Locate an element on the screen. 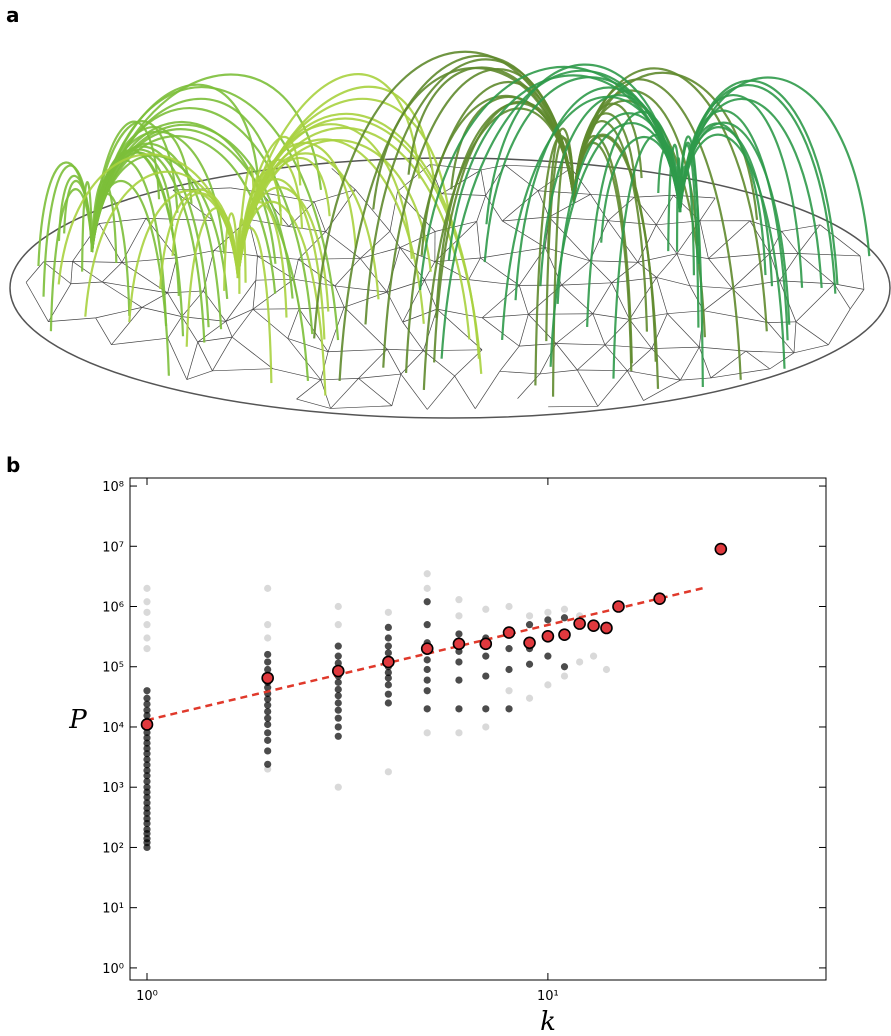 This screenshot has height=1036, width=891. x-tick-label: 10⁰ is located at coordinates (147, 996).